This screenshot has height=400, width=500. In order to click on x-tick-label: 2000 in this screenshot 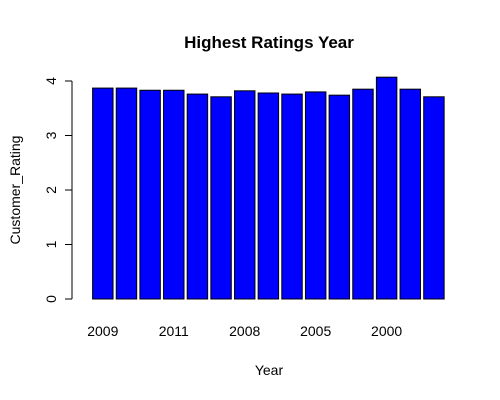, I will do `click(386, 331)`.